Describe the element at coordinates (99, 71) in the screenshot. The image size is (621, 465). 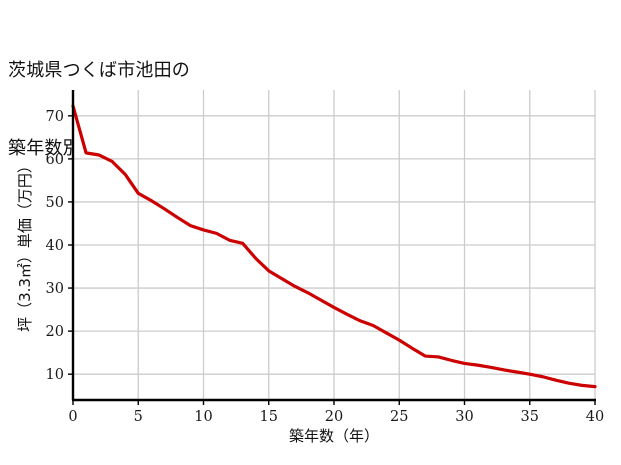
I see `chart-title-line-1: 茨城県つくば市池田の` at that location.